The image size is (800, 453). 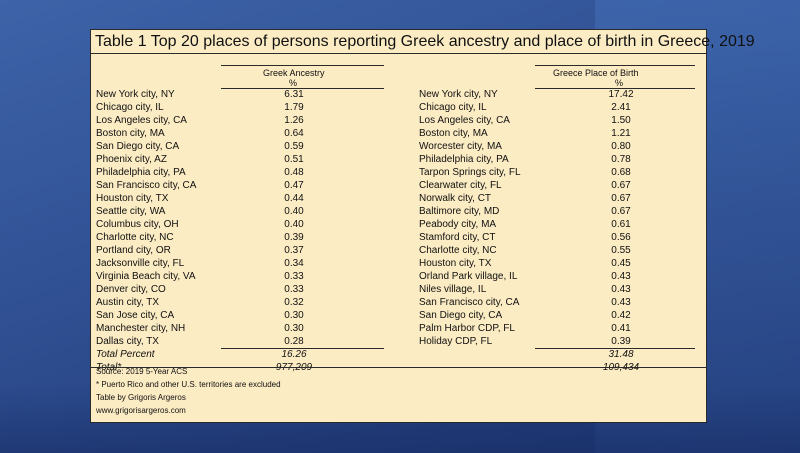 What do you see at coordinates (294, 133) in the screenshot?
I see `left-value: 0.64` at bounding box center [294, 133].